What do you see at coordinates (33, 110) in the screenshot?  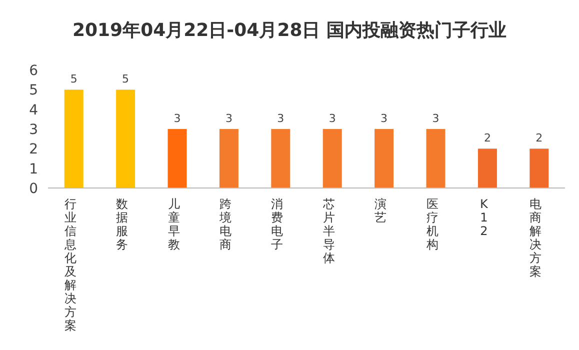 I see `y-tick-label: 4` at bounding box center [33, 110].